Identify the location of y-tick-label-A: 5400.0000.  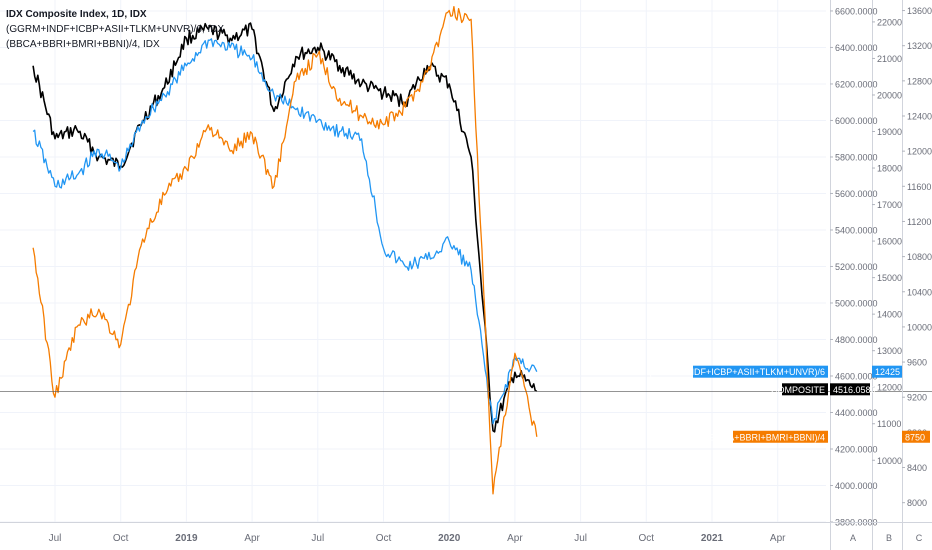
(856, 230).